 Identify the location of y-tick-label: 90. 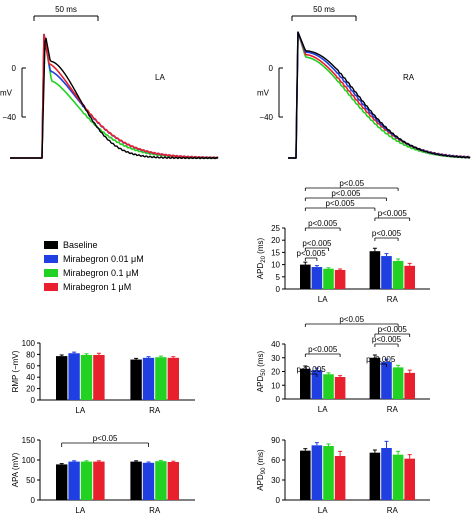
(275, 440).